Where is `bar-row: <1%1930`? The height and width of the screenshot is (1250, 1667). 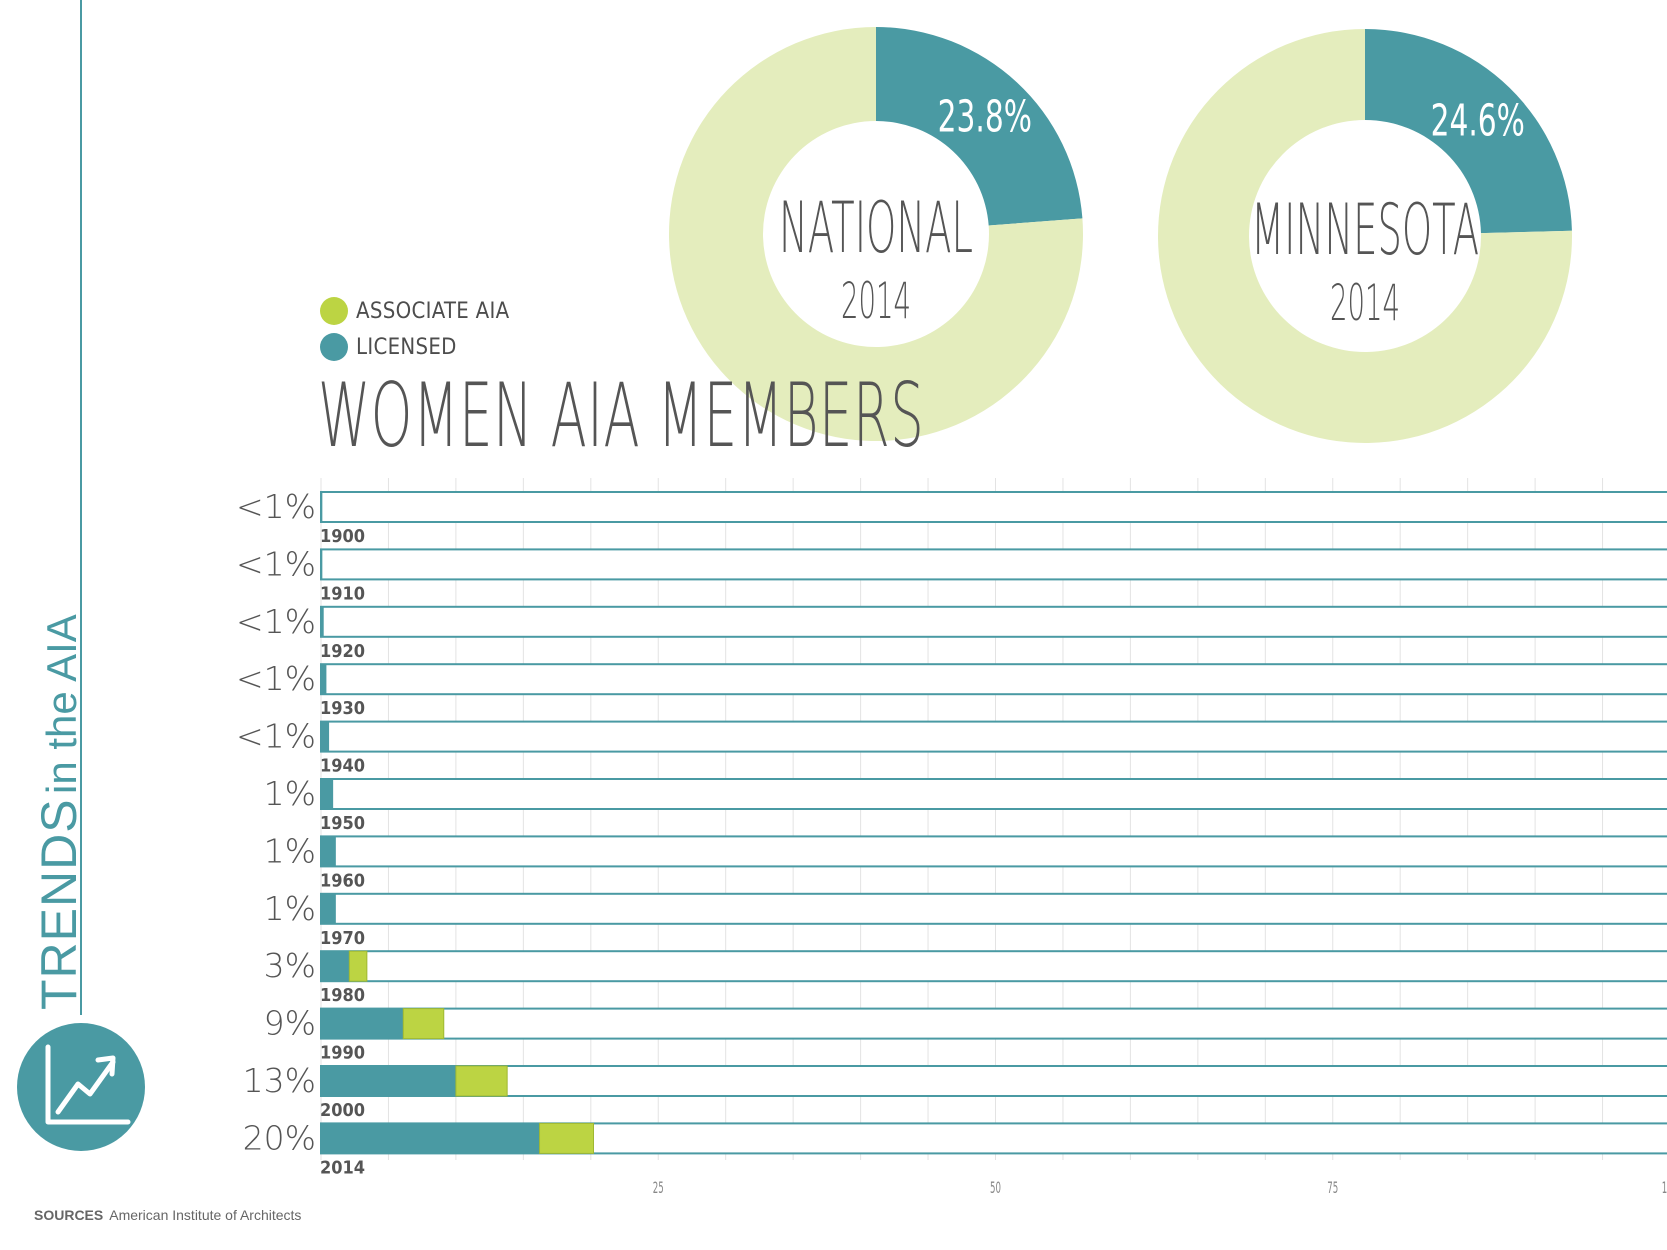 bar-row: <1%1930 is located at coordinates (951, 689).